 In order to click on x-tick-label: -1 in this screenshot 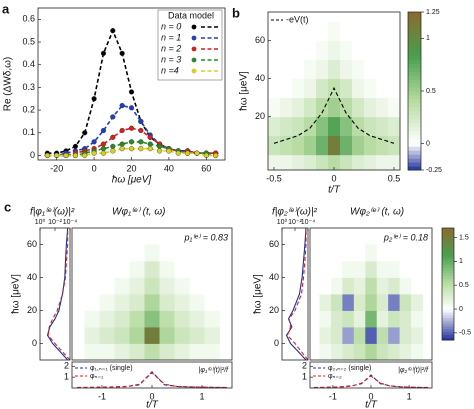, I will do `click(102, 396)`.